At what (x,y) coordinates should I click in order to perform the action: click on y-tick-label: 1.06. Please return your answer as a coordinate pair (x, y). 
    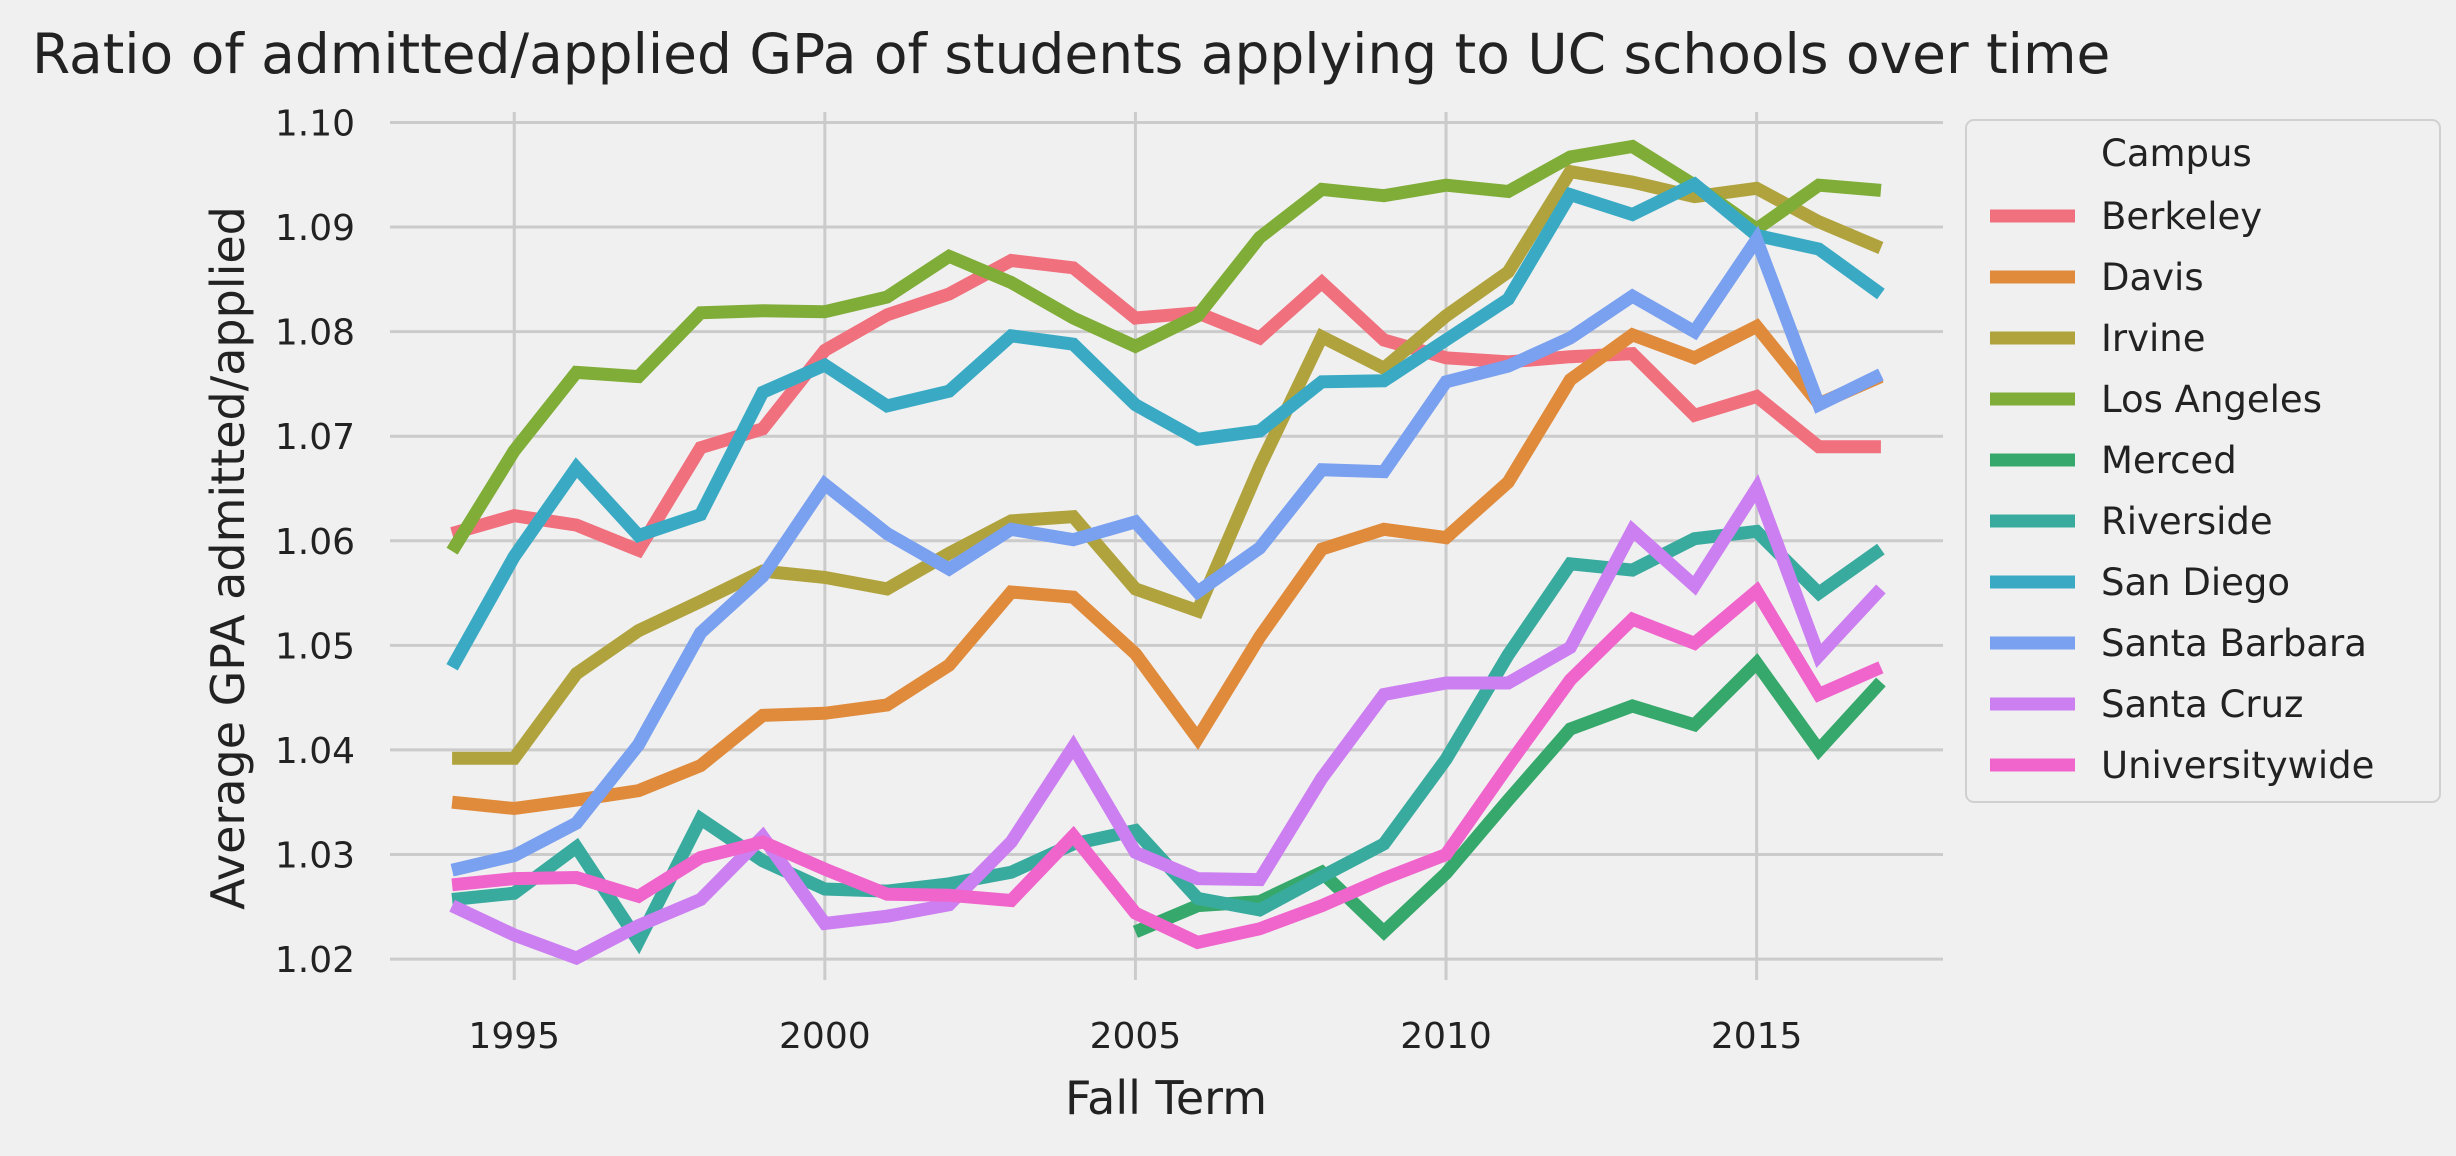
    Looking at the image, I should click on (315, 542).